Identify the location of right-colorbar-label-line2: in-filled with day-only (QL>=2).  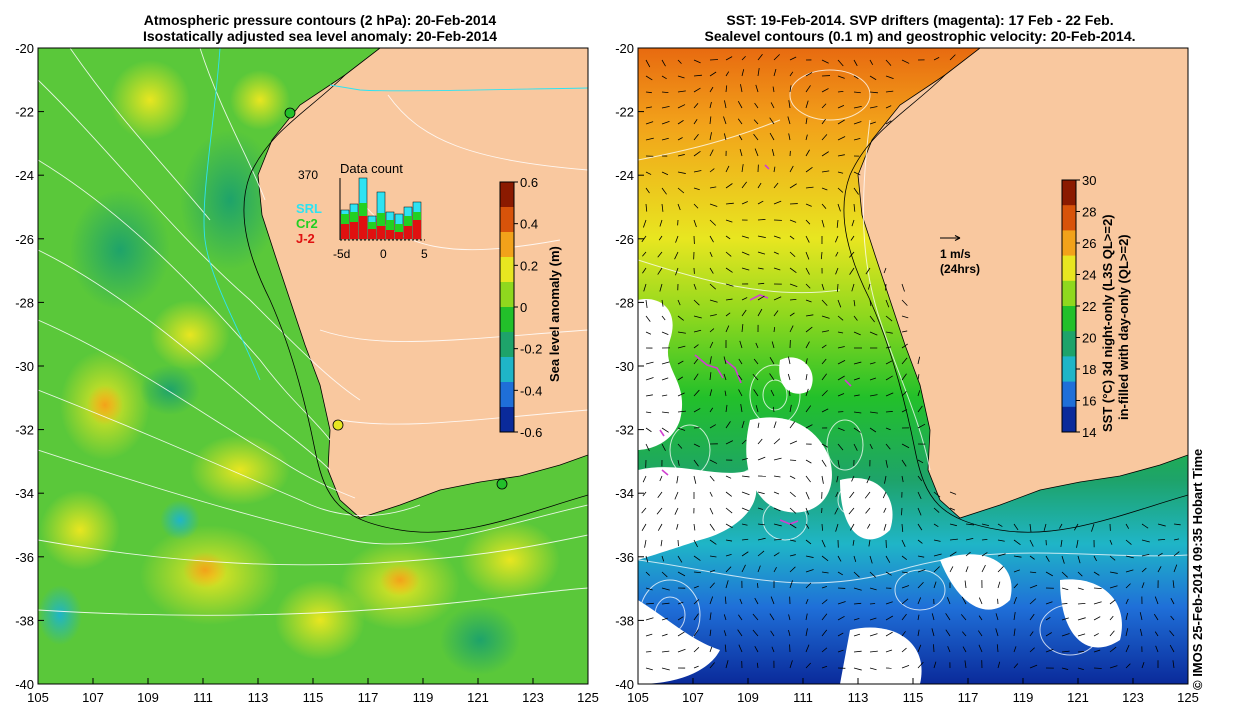
(1123, 327).